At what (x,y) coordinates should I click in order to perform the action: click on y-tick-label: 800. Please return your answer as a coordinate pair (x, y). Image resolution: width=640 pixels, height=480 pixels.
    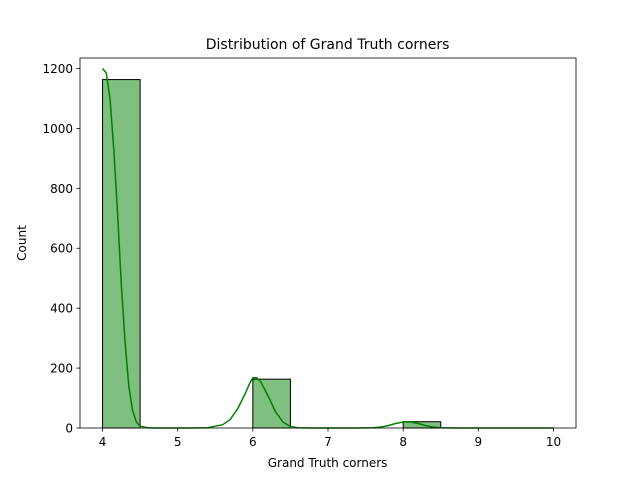
    Looking at the image, I should click on (61, 189).